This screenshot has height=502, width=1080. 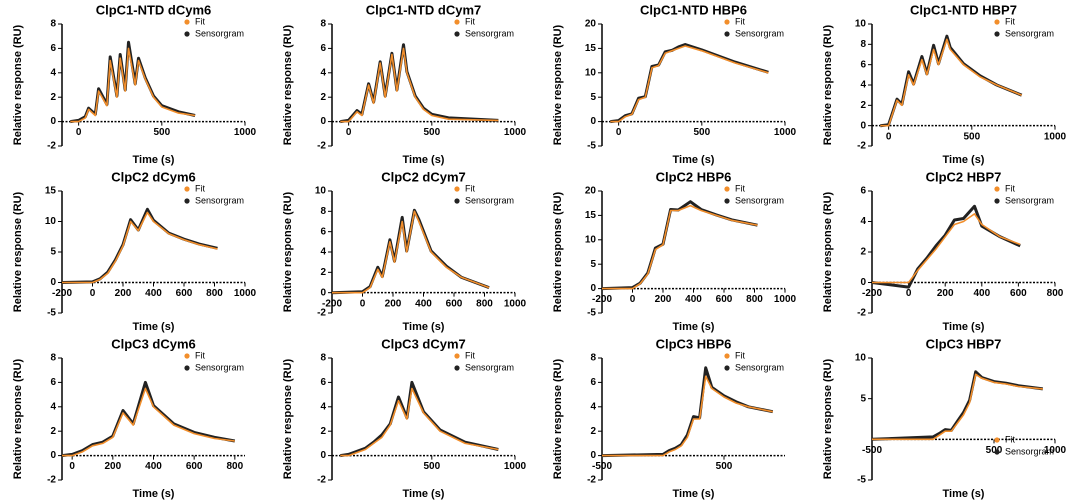 I want to click on x-tick-label: 400, so click(x=153, y=293).